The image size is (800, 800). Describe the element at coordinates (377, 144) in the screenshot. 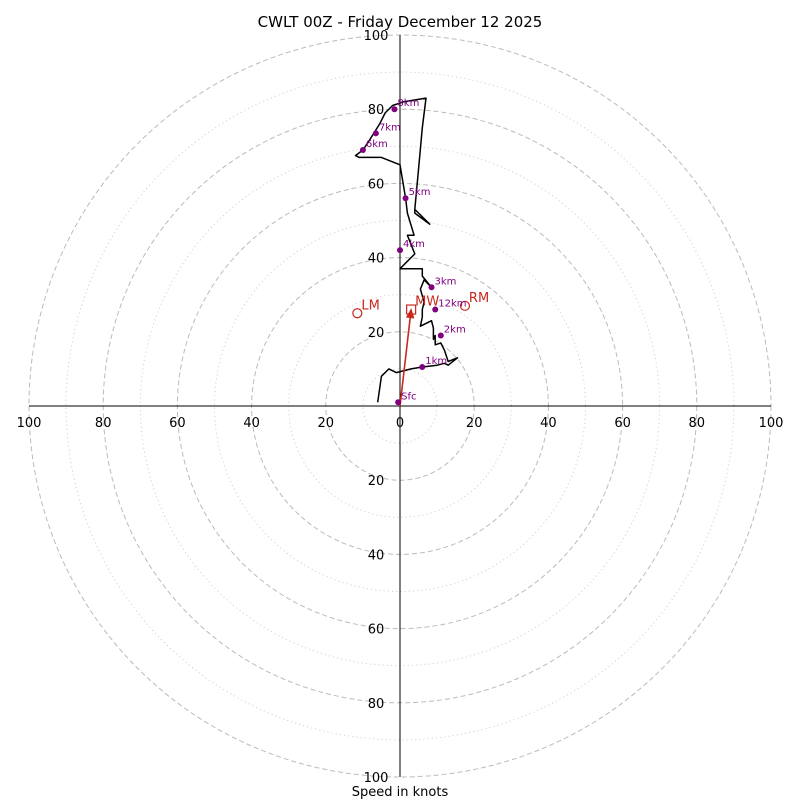

I see `height-marker-label-6km: 6km` at that location.